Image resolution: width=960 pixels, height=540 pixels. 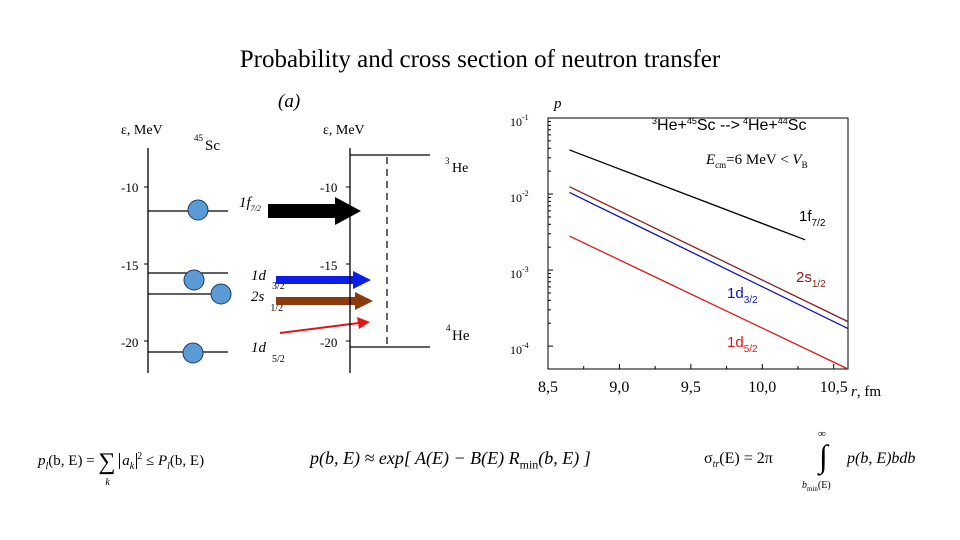 What do you see at coordinates (448, 328) in the screenshot?
I see `bottom-level-mass: 4` at bounding box center [448, 328].